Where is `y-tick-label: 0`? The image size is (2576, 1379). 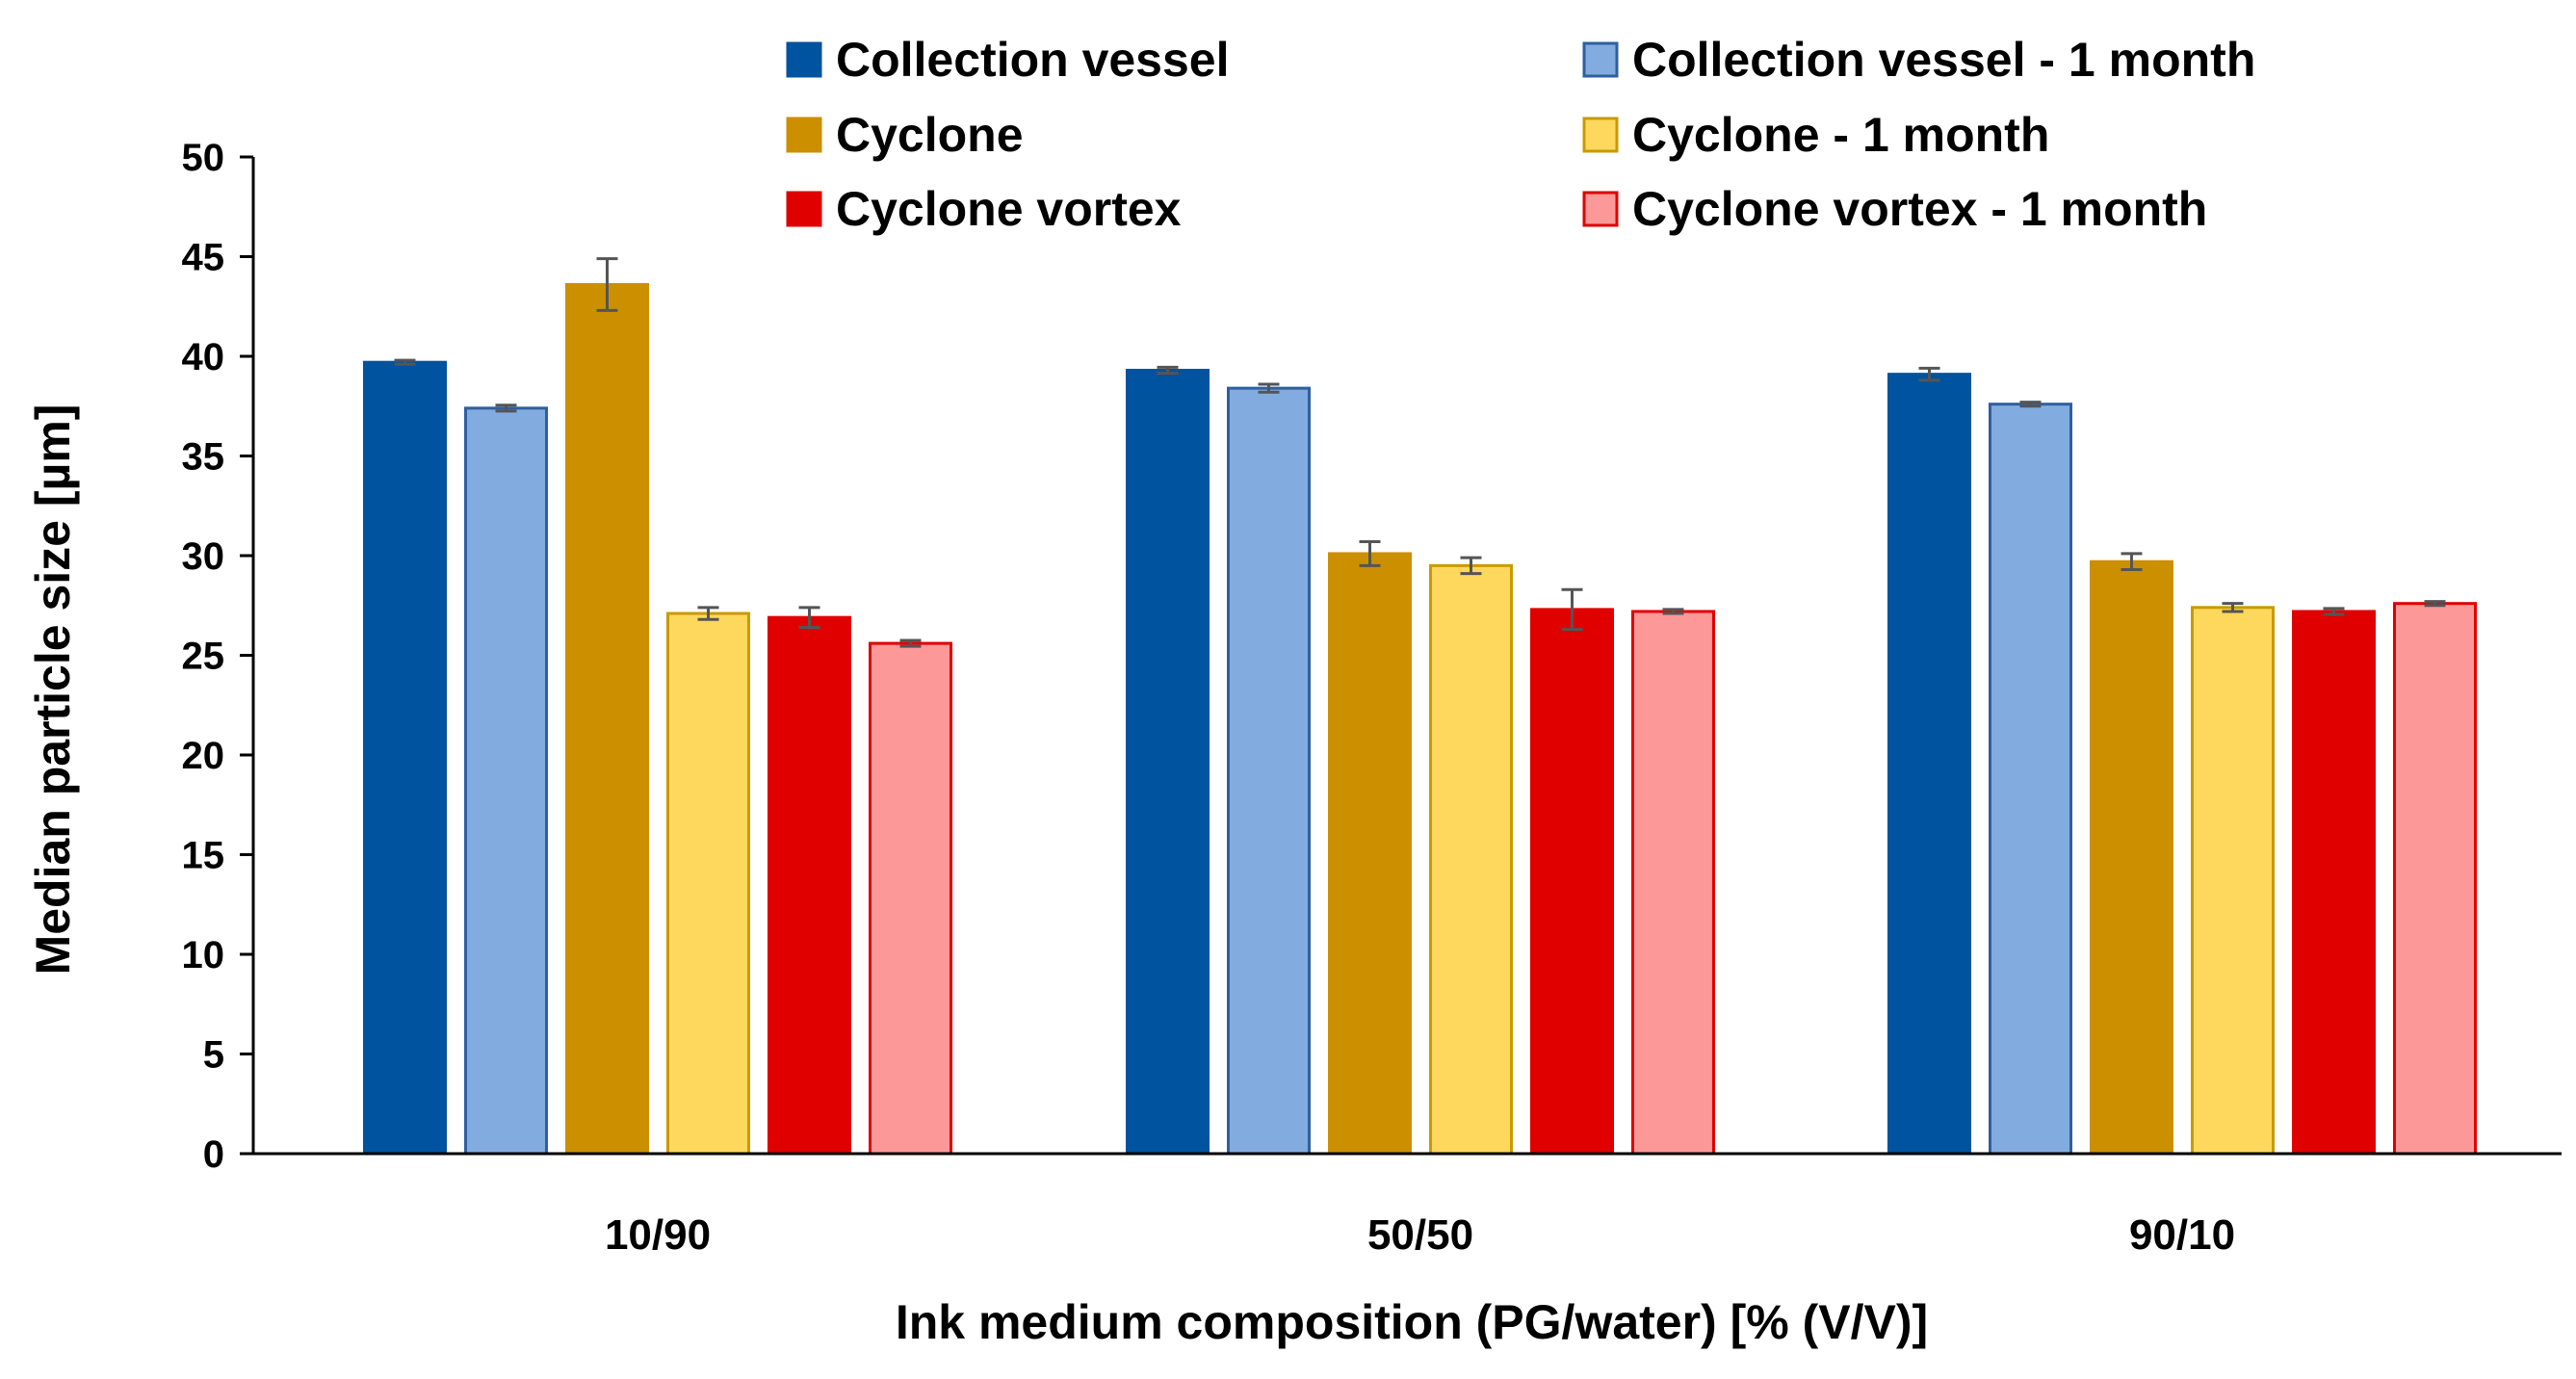 y-tick-label: 0 is located at coordinates (213, 1154).